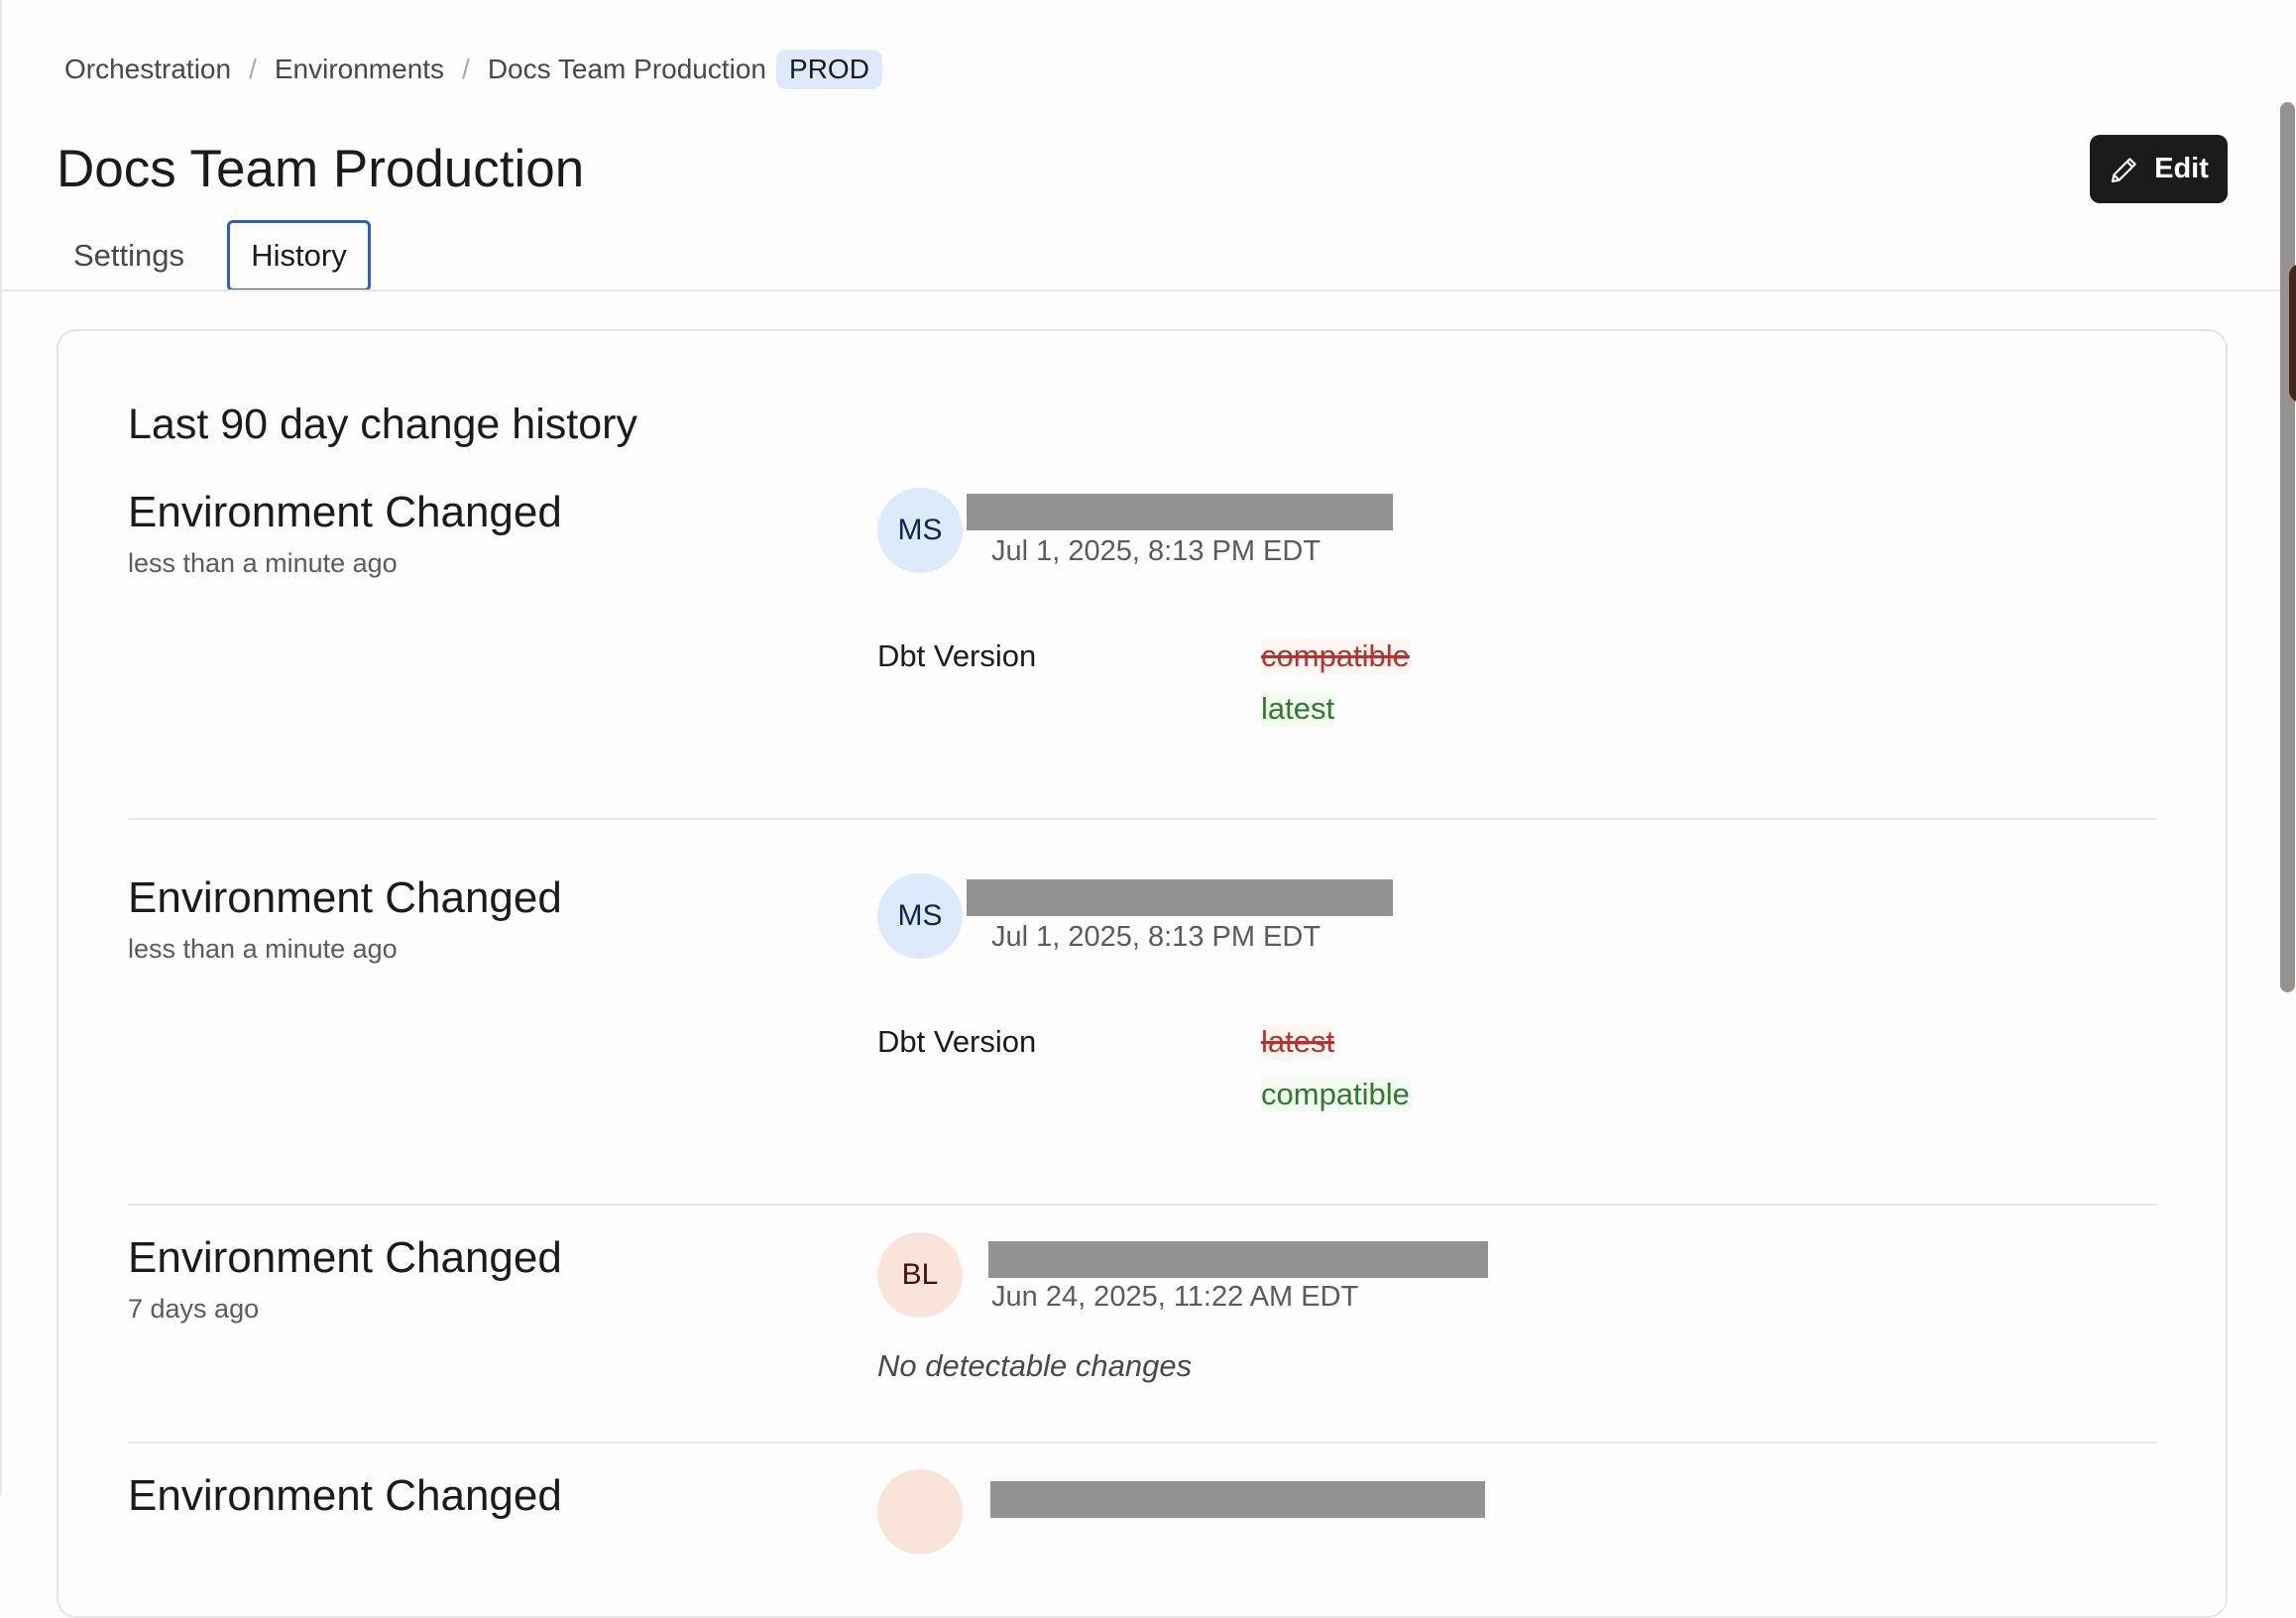 Image resolution: width=2296 pixels, height=1618 pixels. I want to click on edit-label: Edit, so click(2181, 168).